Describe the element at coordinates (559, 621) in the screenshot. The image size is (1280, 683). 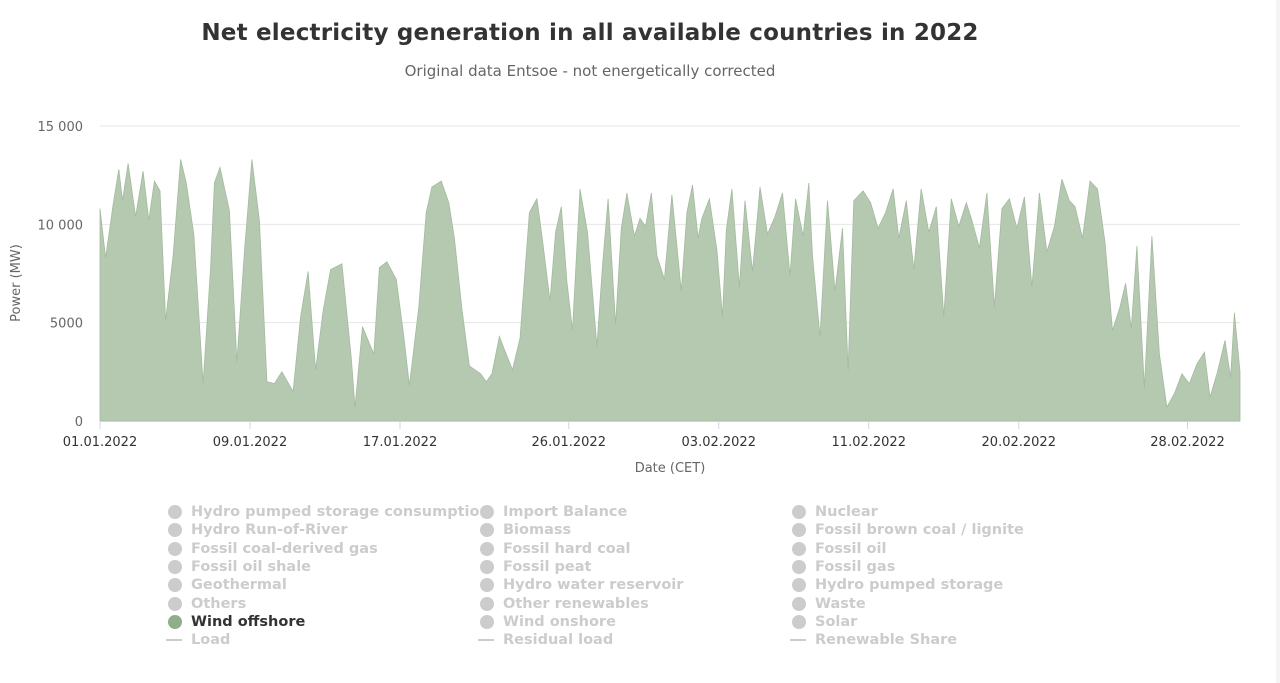
I see `legend-item-label: Wind onshore` at that location.